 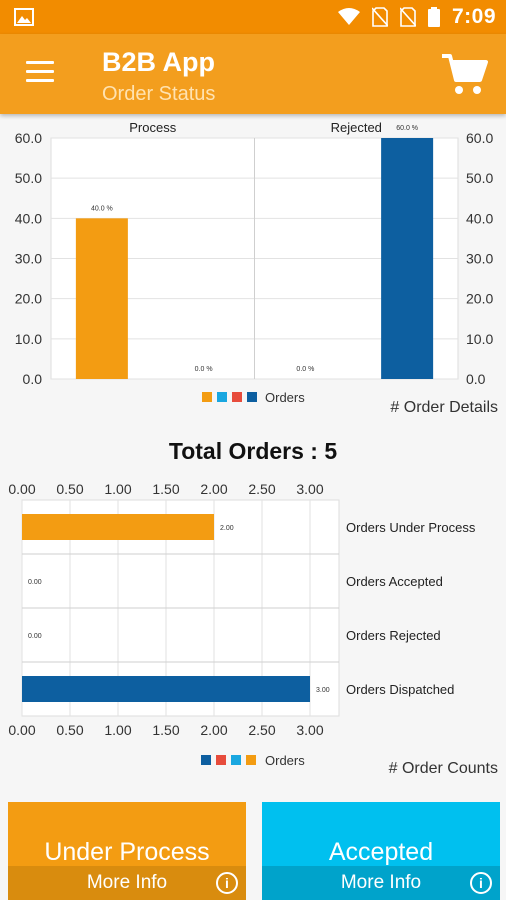 What do you see at coordinates (253, 451) in the screenshot?
I see `total-orders-title: Total Orders : 5` at bounding box center [253, 451].